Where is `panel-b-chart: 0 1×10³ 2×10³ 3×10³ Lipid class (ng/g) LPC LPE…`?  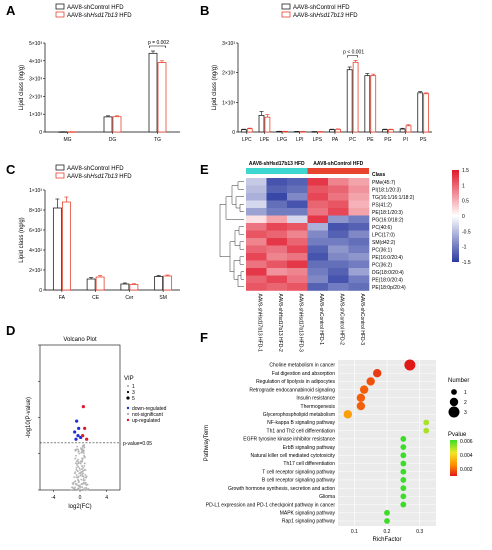
panel-b-chart: 0 1×10³ 2×10³ 3×10³ Lipid class (ng/g) LPC LPE… is located at coordinates (322, 73).